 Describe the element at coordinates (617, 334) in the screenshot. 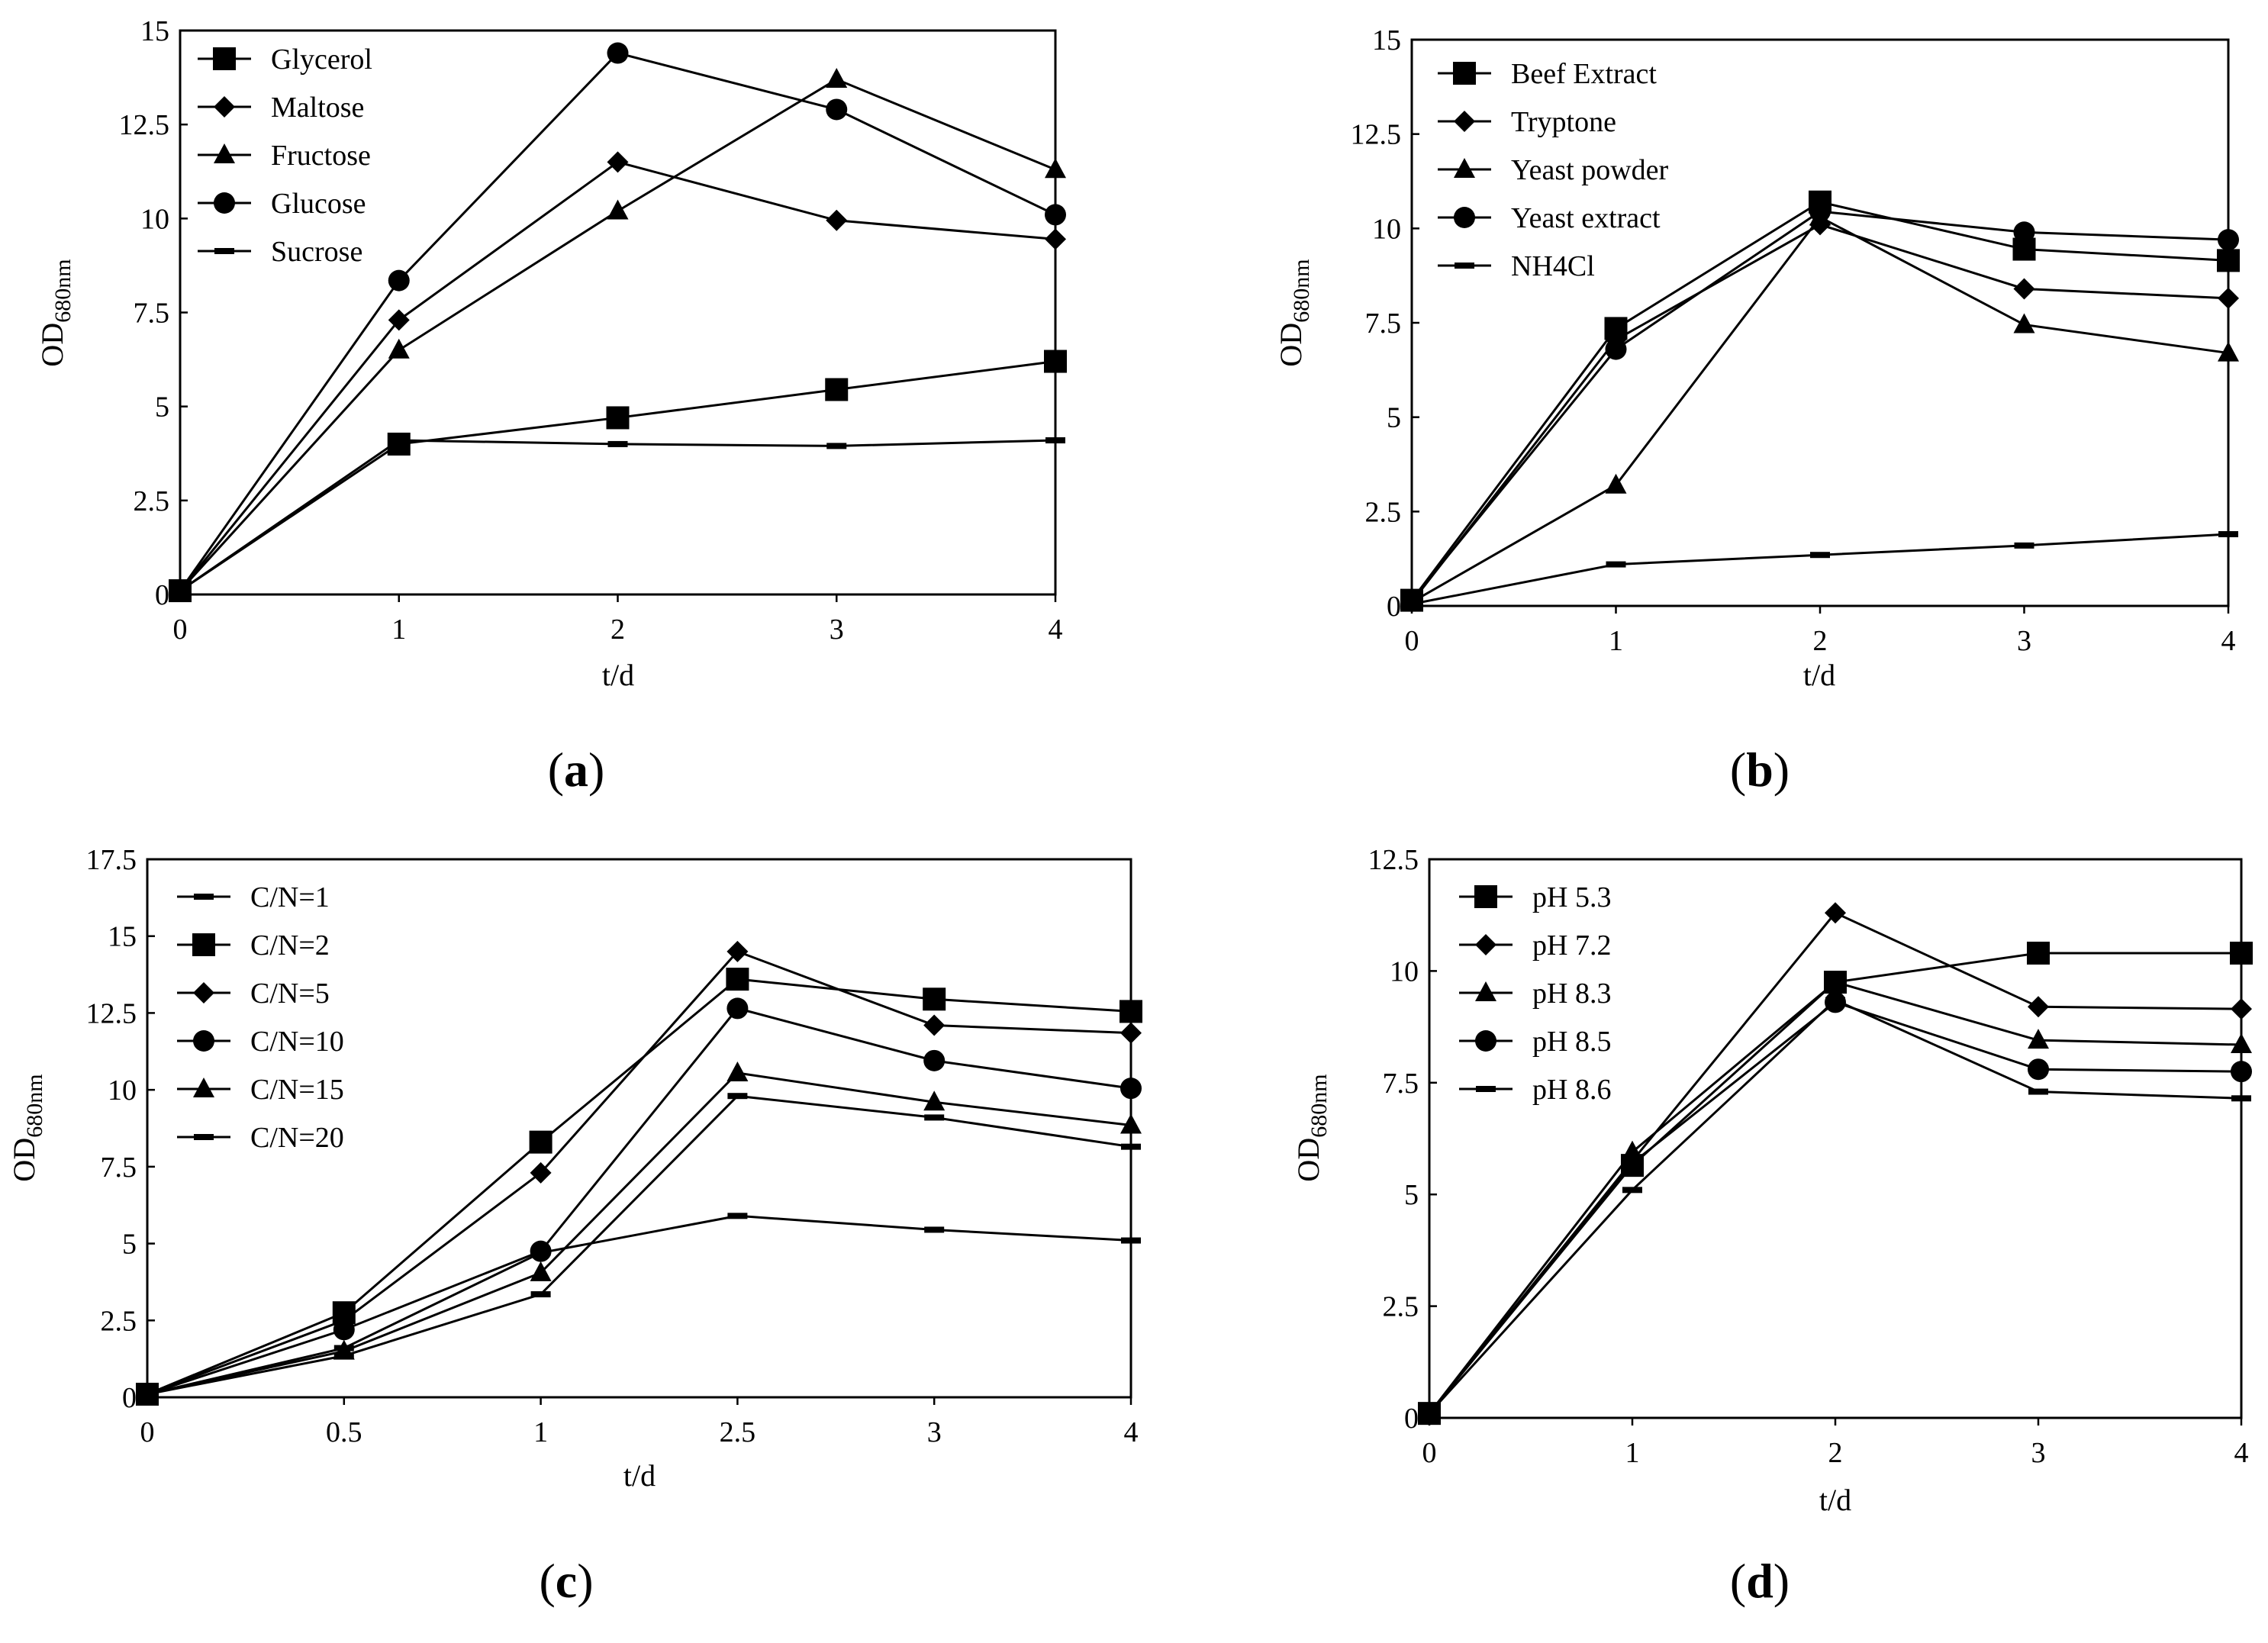

I see `series-fructose` at that location.